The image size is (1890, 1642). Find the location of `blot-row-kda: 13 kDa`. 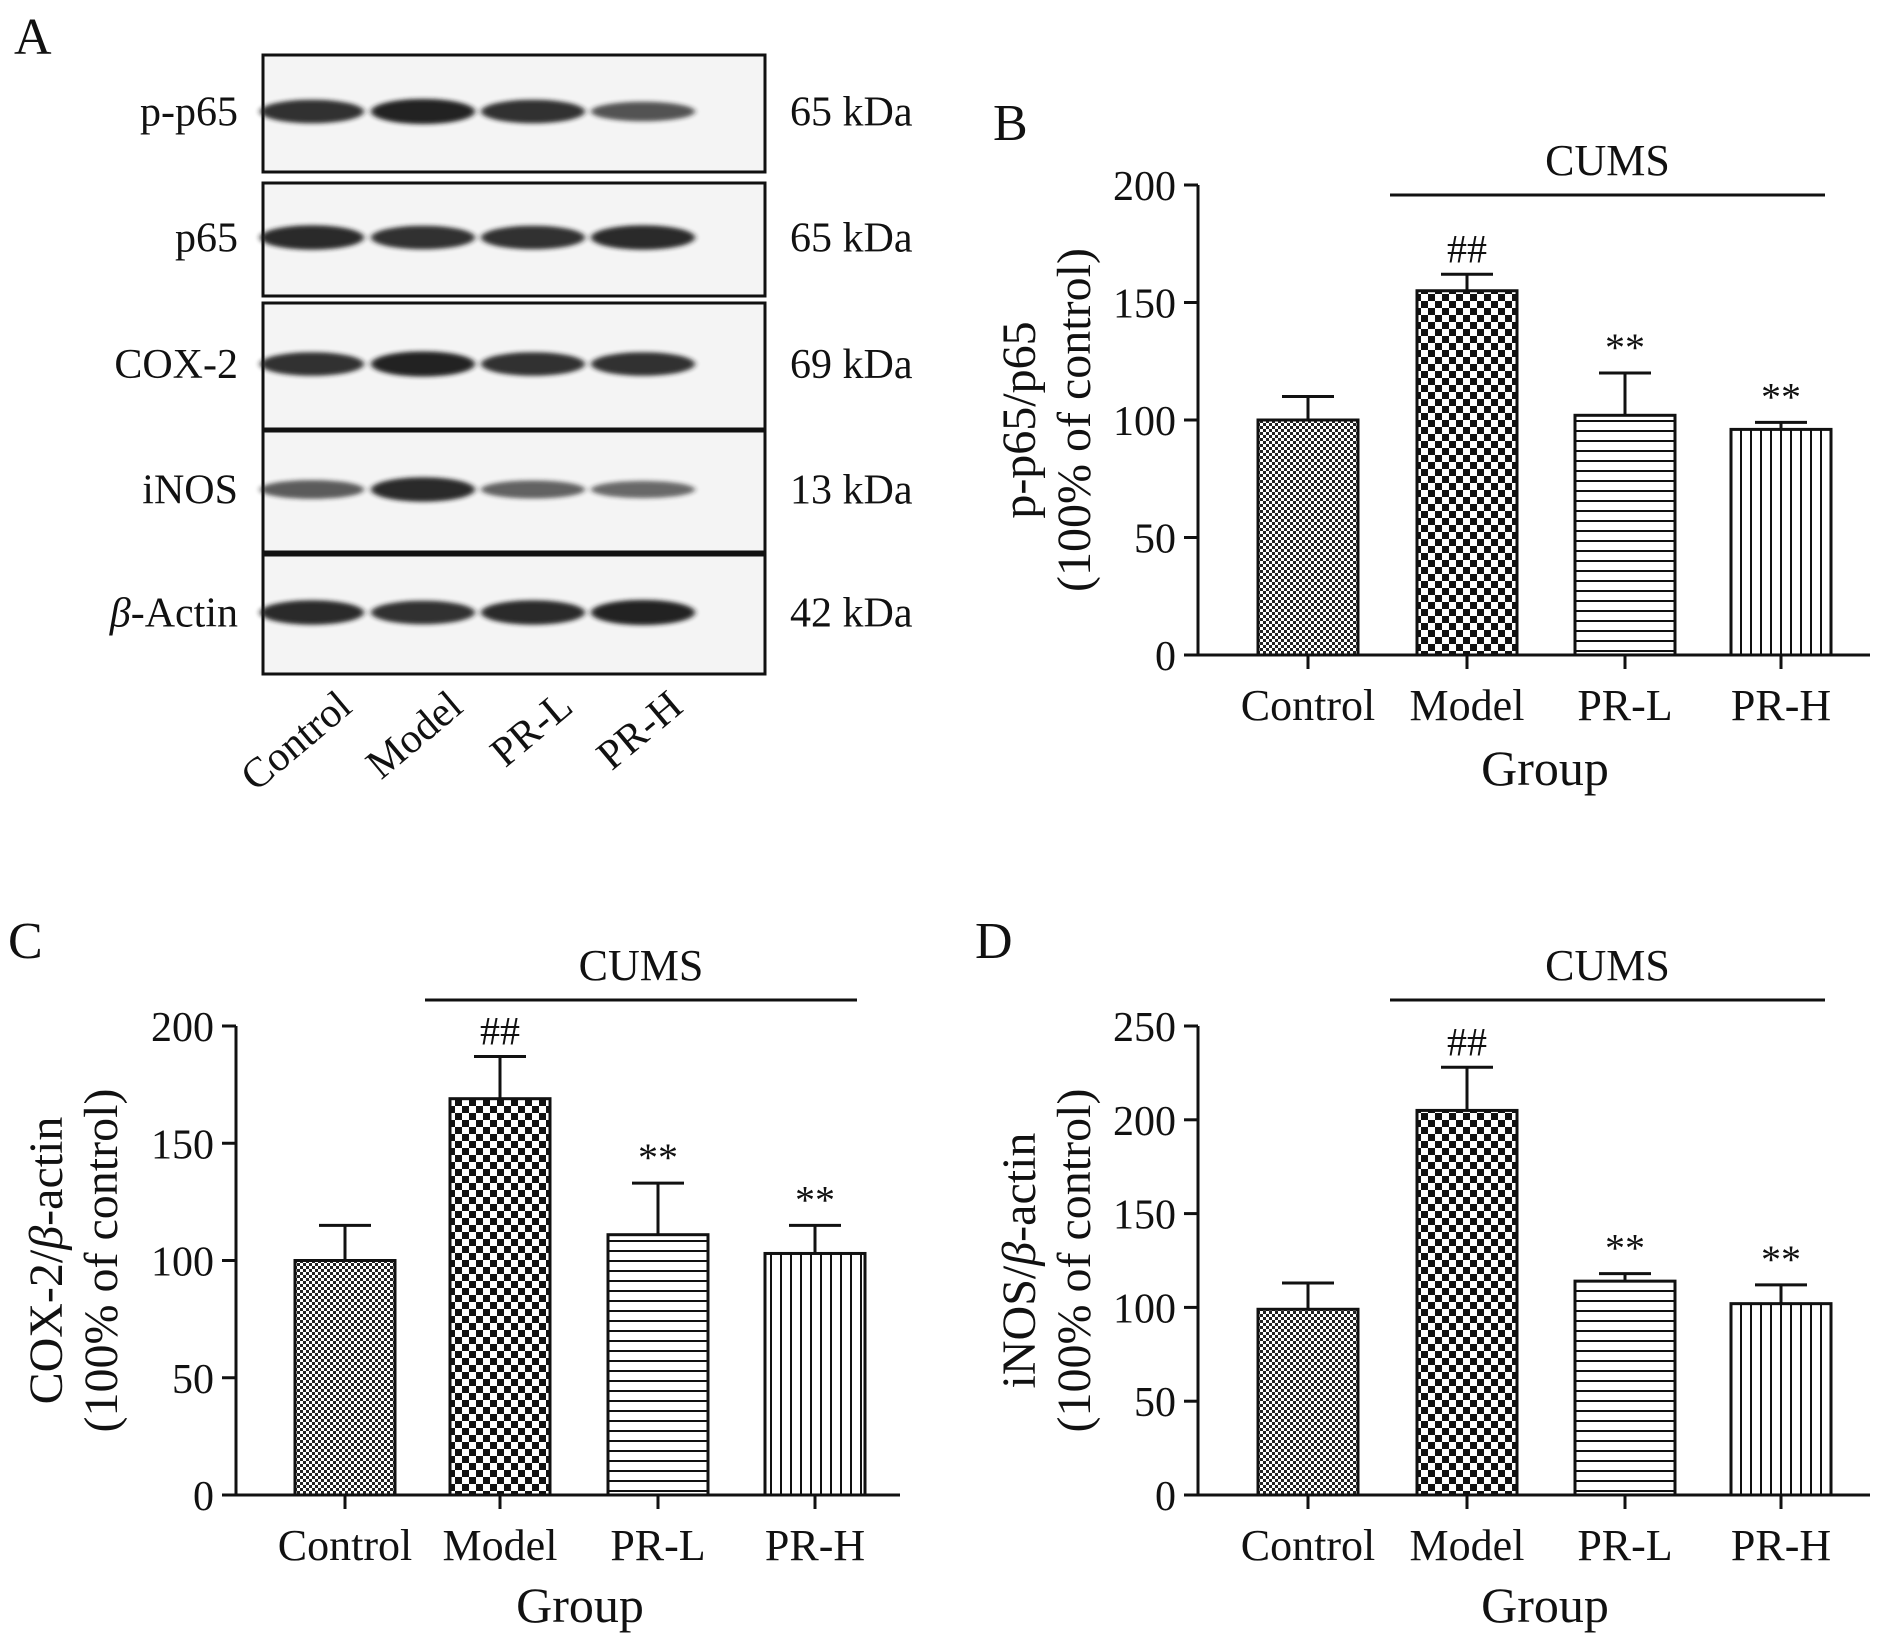

blot-row-kda: 13 kDa is located at coordinates (851, 491).